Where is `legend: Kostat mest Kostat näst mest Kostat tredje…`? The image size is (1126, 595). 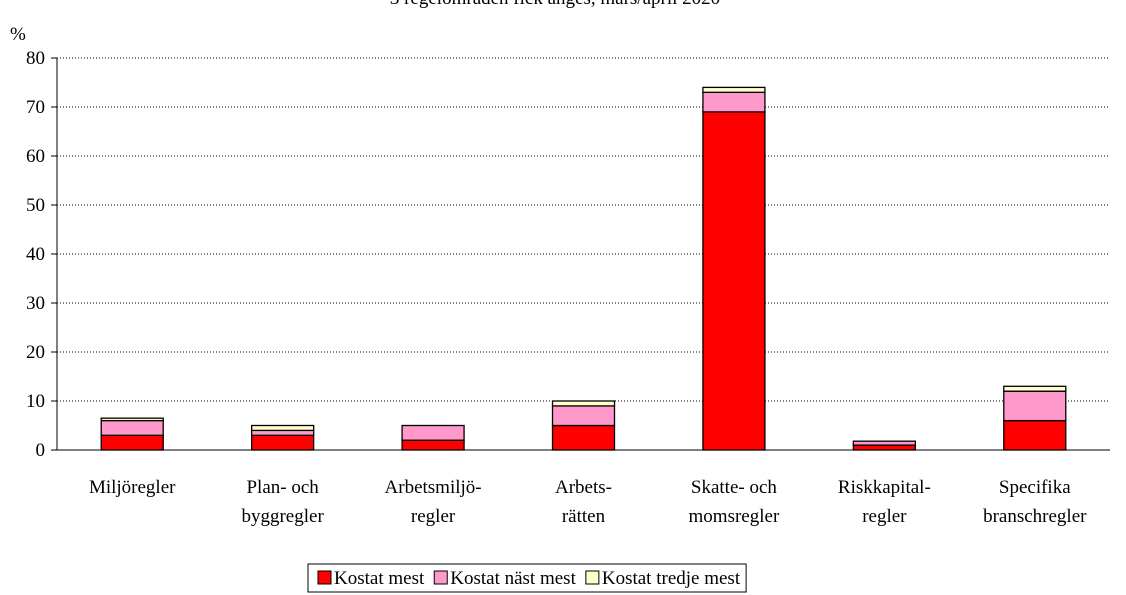 legend: Kostat mest Kostat näst mest Kostat tredje… is located at coordinates (527, 578).